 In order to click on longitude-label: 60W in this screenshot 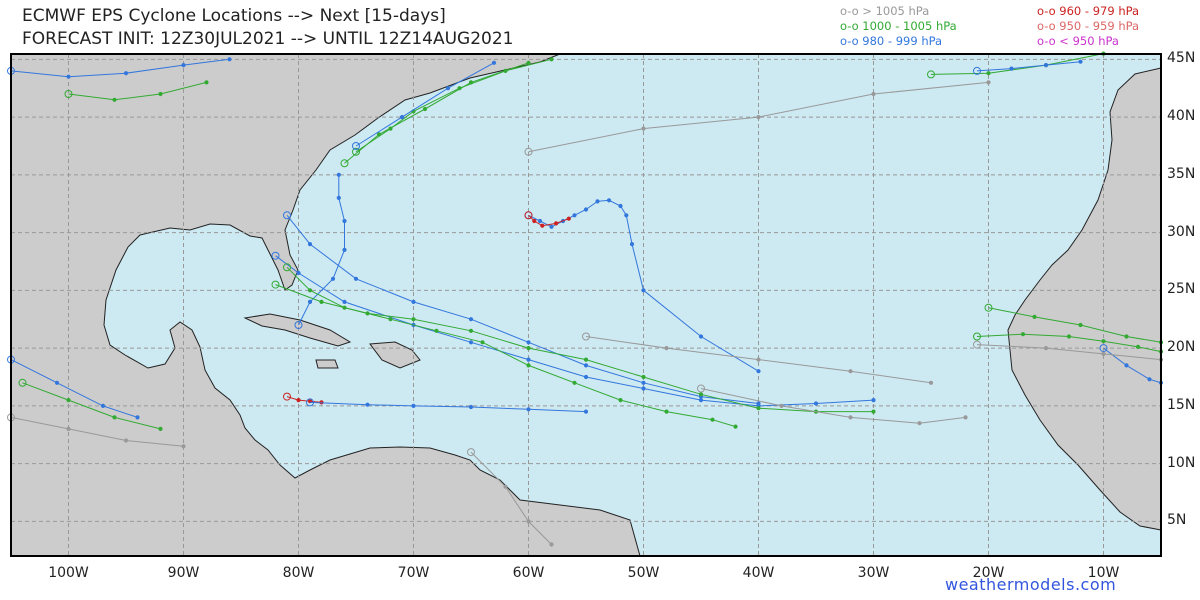, I will do `click(528, 573)`.